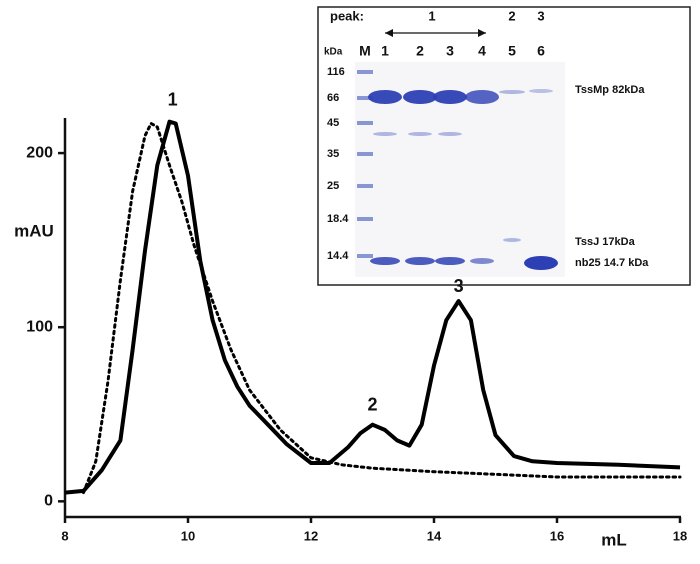 The image size is (700, 564). What do you see at coordinates (680, 535) in the screenshot?
I see `x-tick-label: 18` at bounding box center [680, 535].